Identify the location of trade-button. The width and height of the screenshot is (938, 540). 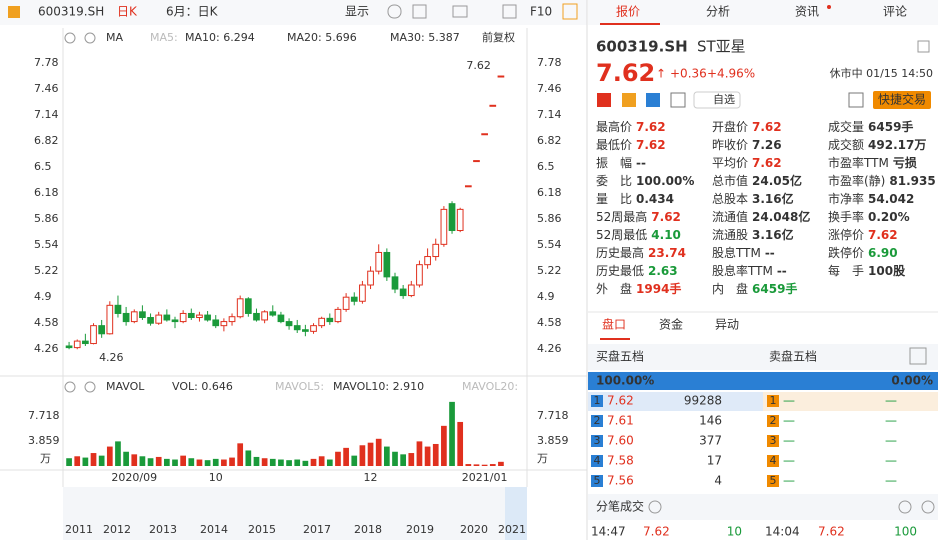
(902, 100).